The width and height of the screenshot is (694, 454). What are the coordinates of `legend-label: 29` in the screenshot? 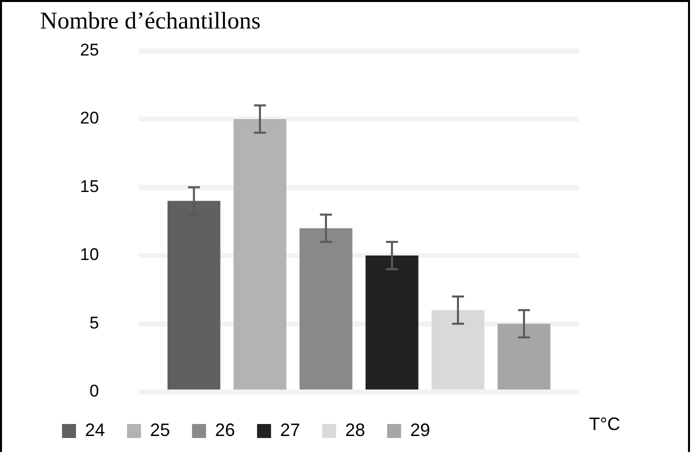 It's located at (420, 430).